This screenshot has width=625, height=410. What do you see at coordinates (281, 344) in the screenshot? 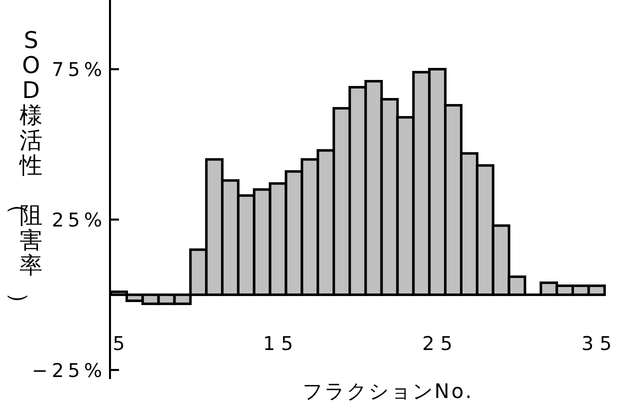
I see `x-tick-label: 15` at bounding box center [281, 344].